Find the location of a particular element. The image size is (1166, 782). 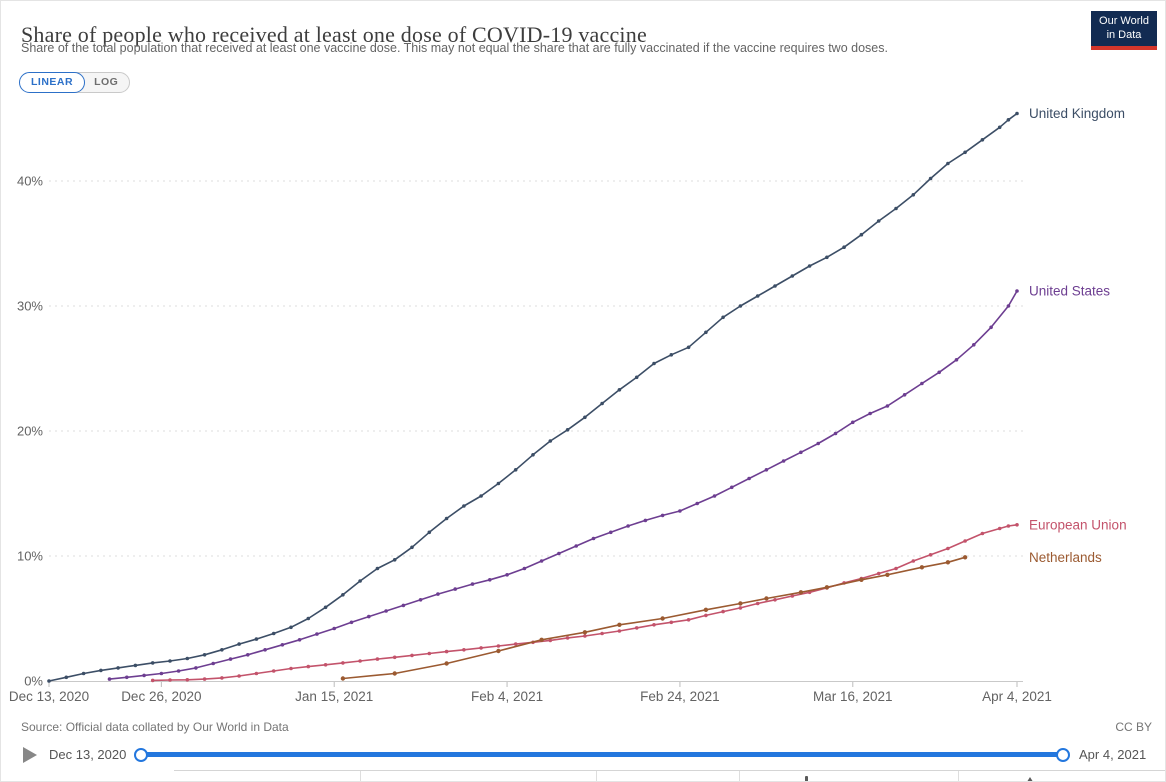

y-tick-label: 20% is located at coordinates (30, 431).